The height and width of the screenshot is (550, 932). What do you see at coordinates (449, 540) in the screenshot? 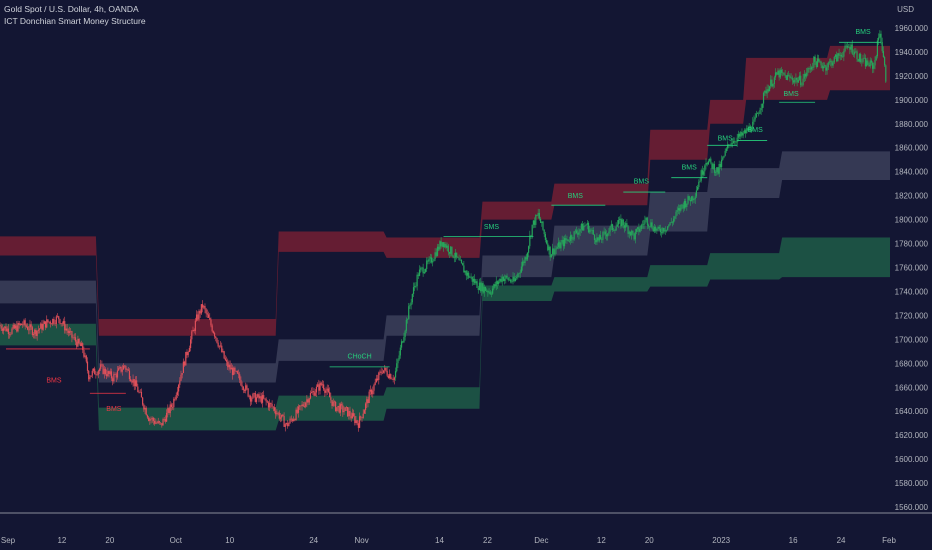
I see `time-axis: Sep 12 20 Oct 10 24 Nov 14 22 Dec 12 20 2023 16 24 Feb` at bounding box center [449, 540].